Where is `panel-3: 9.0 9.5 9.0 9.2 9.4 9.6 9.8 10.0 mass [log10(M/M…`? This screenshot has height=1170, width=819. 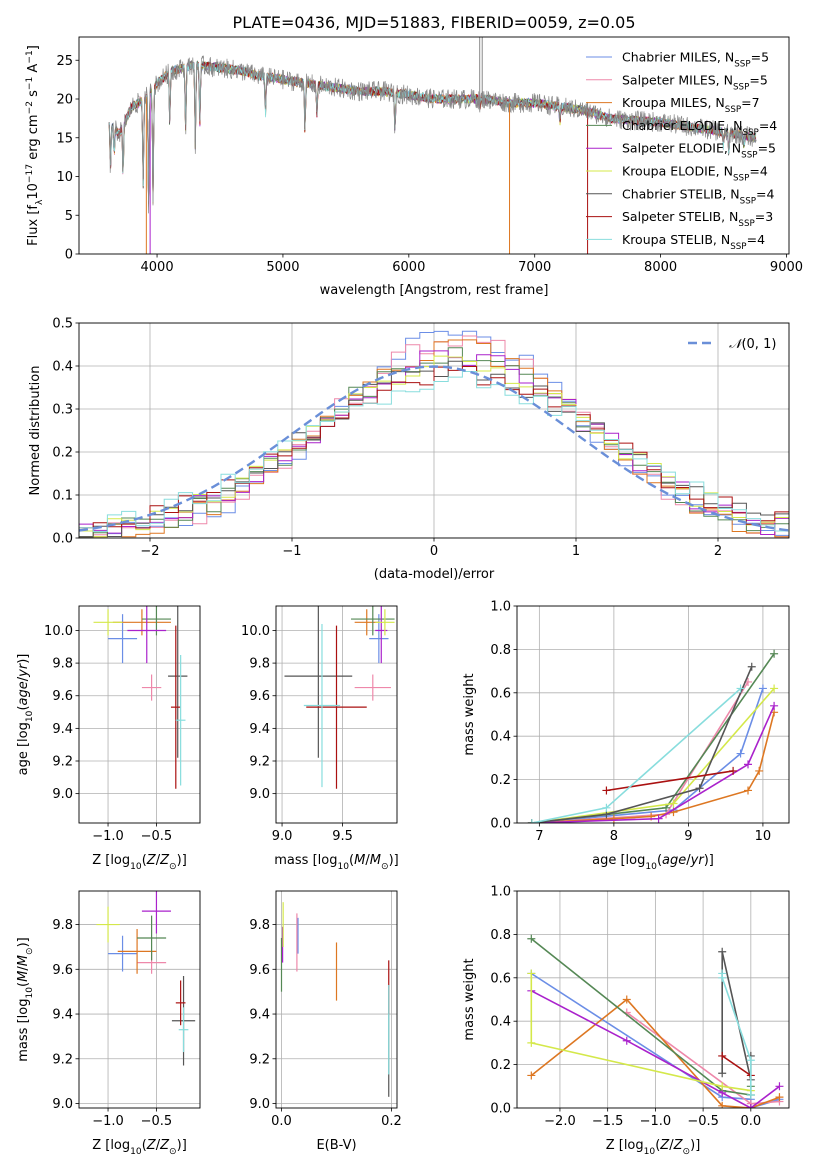
panel-3: 9.0 9.5 9.0 9.2 9.4 9.6 9.8 10.0 mass [log10(M/M… is located at coordinates (320, 738).